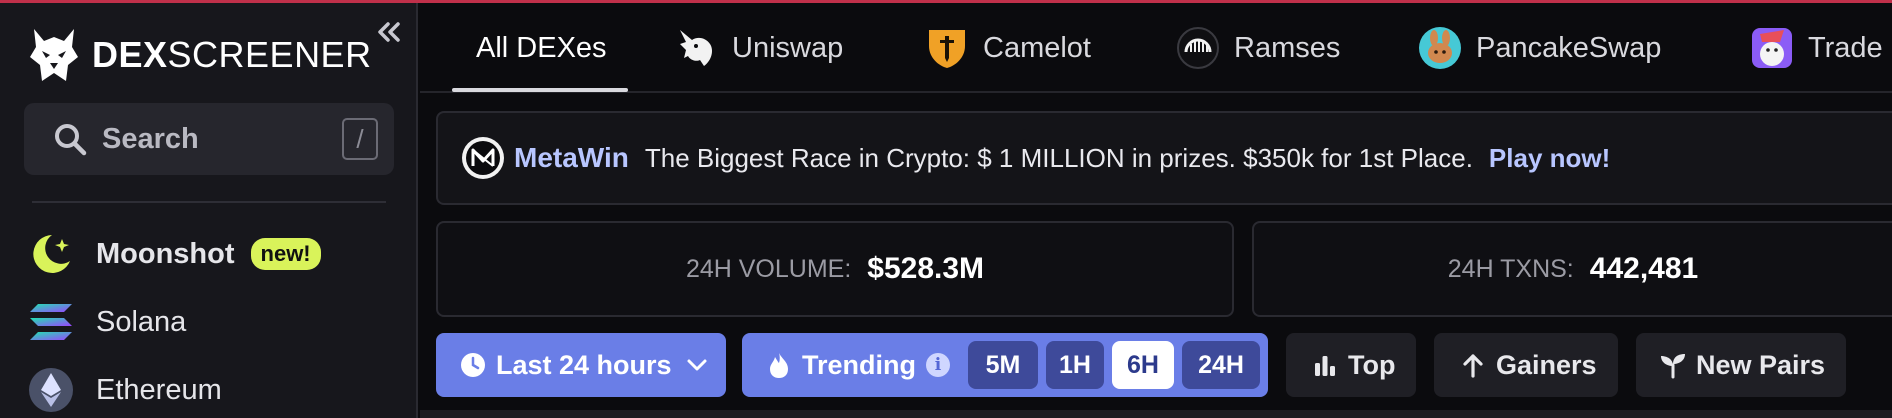  I want to click on collapse-sidebar-button, so click(389, 32).